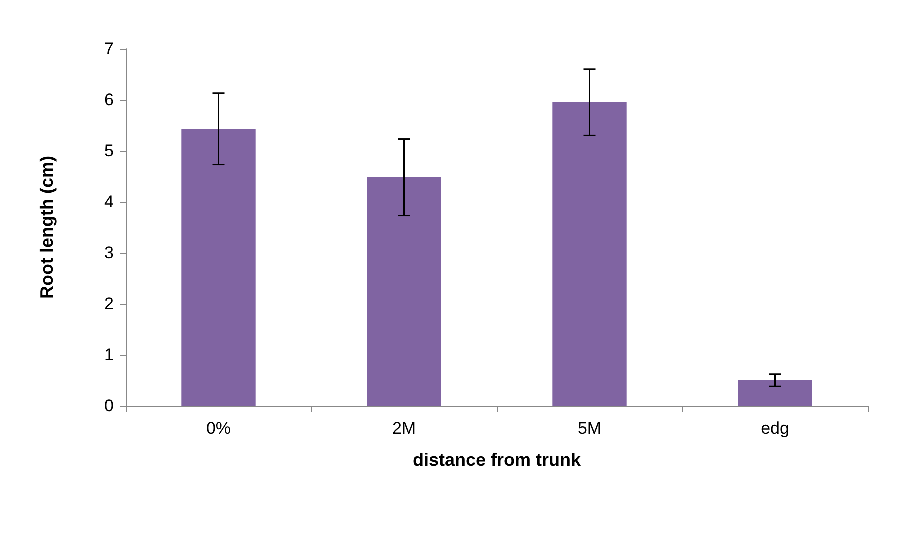 The width and height of the screenshot is (902, 535). What do you see at coordinates (109, 304) in the screenshot?
I see `y-tick-label: 2` at bounding box center [109, 304].